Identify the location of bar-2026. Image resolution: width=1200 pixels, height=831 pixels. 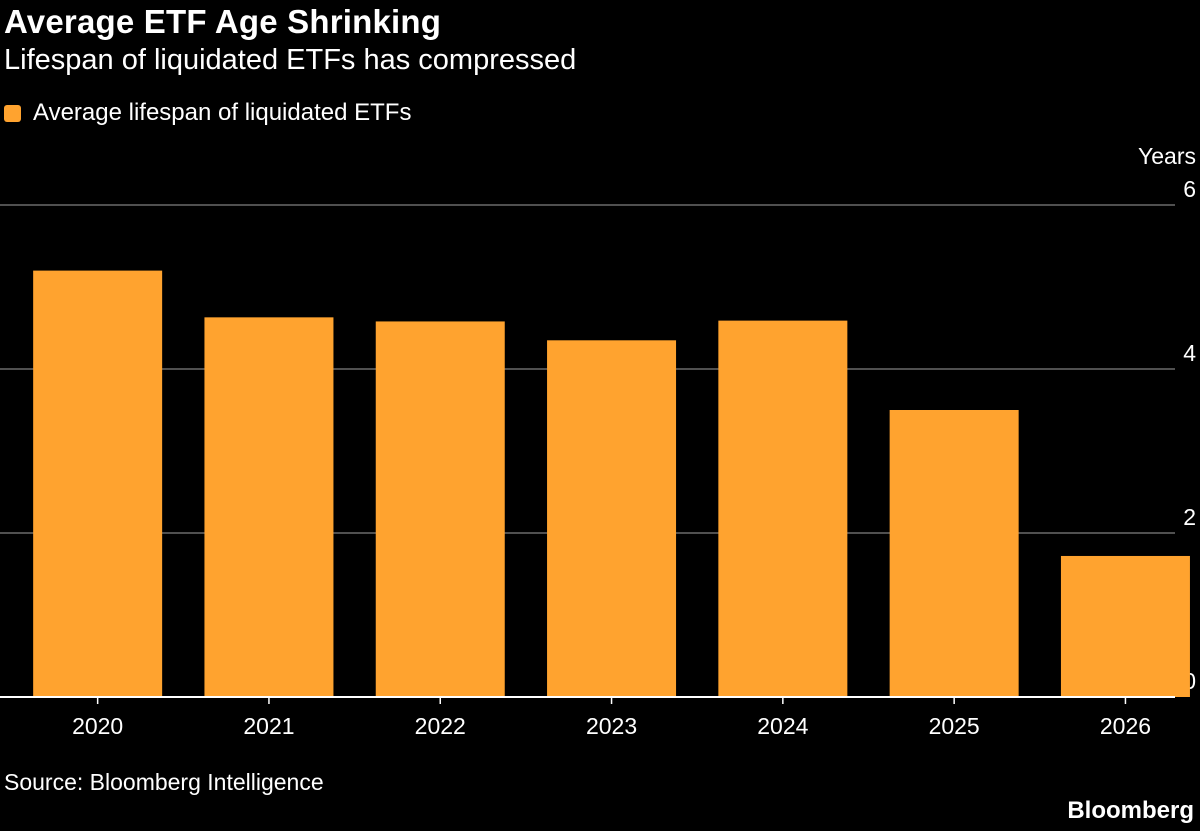
(1125, 626).